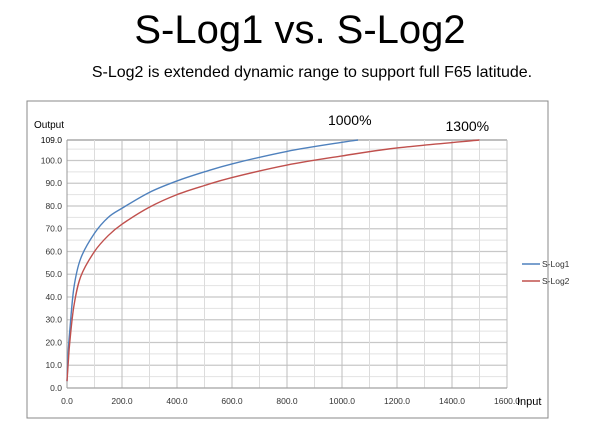  What do you see at coordinates (452, 401) in the screenshot?
I see `x-tick-label: 1400.0` at bounding box center [452, 401].